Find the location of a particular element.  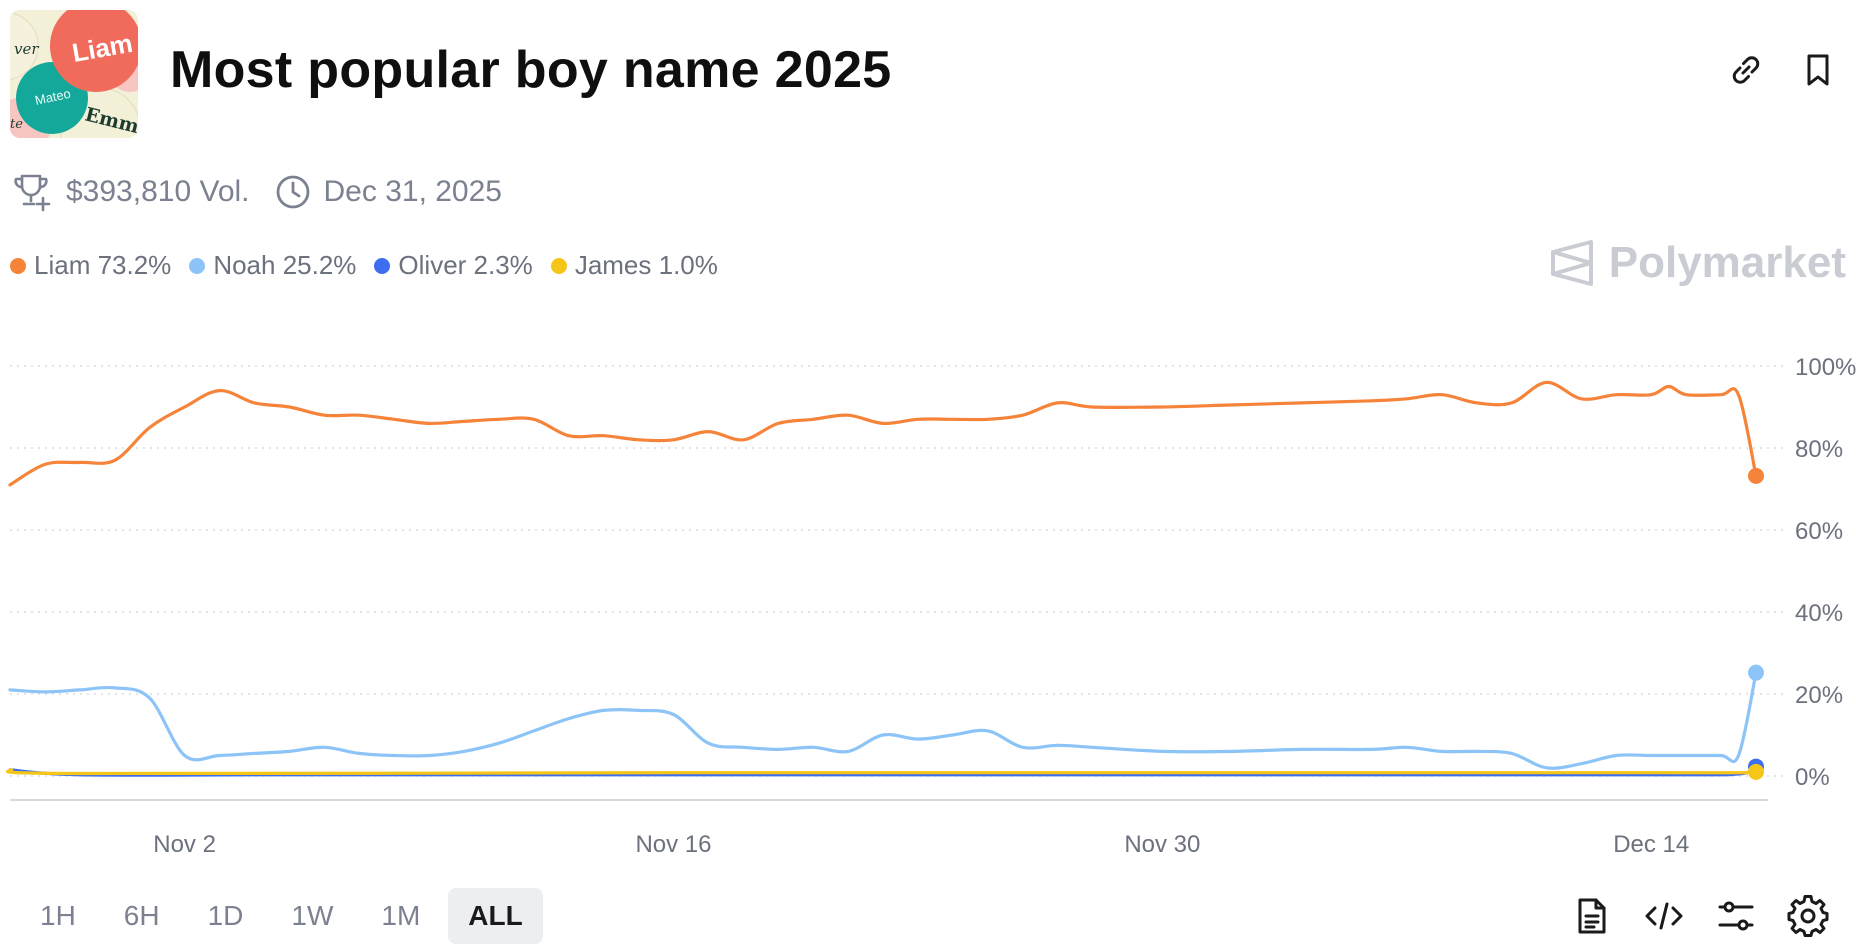

link-icon is located at coordinates (1746, 70).